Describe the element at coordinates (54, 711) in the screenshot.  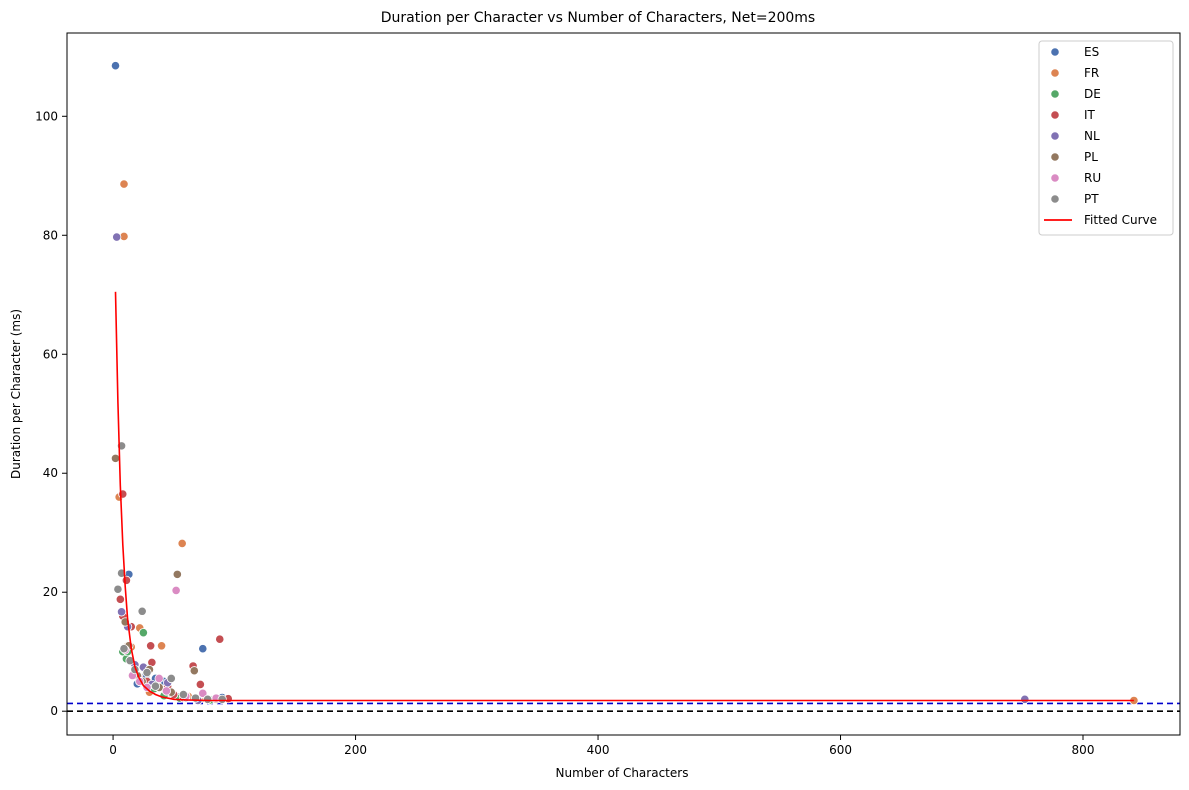
I see `y-tick-label-0: 0` at that location.